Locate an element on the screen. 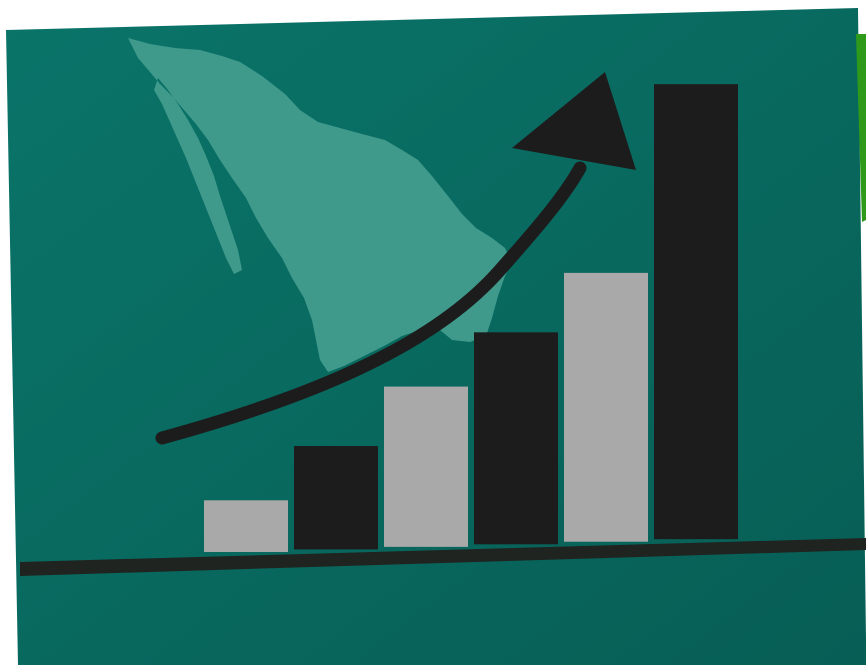  chart-baseline is located at coordinates (443, 557).